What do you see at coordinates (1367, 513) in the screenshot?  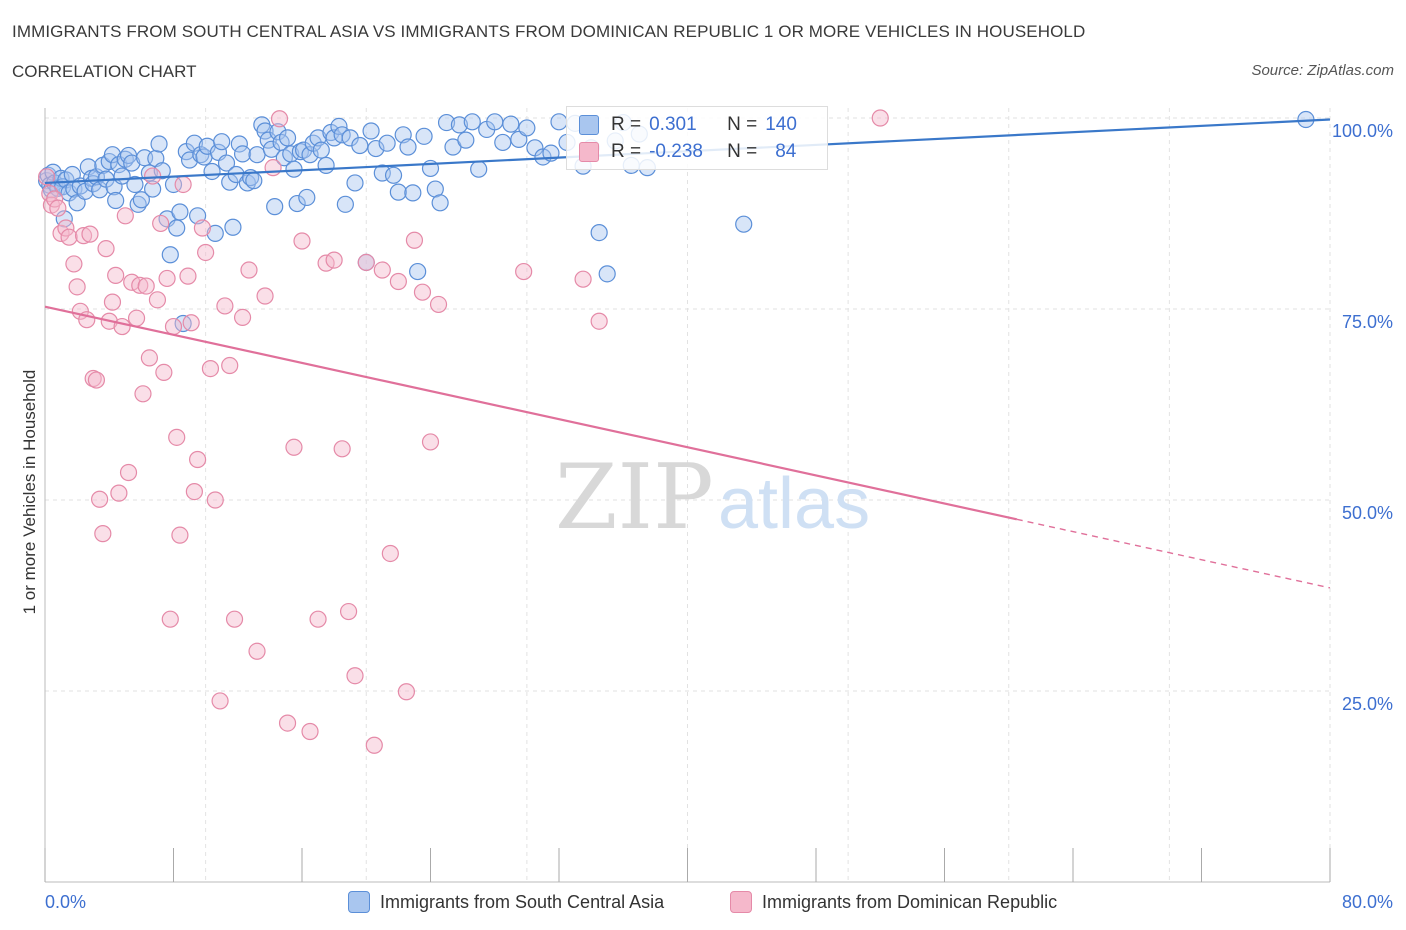 I see `y-tick-label: 50.0%` at bounding box center [1367, 513].